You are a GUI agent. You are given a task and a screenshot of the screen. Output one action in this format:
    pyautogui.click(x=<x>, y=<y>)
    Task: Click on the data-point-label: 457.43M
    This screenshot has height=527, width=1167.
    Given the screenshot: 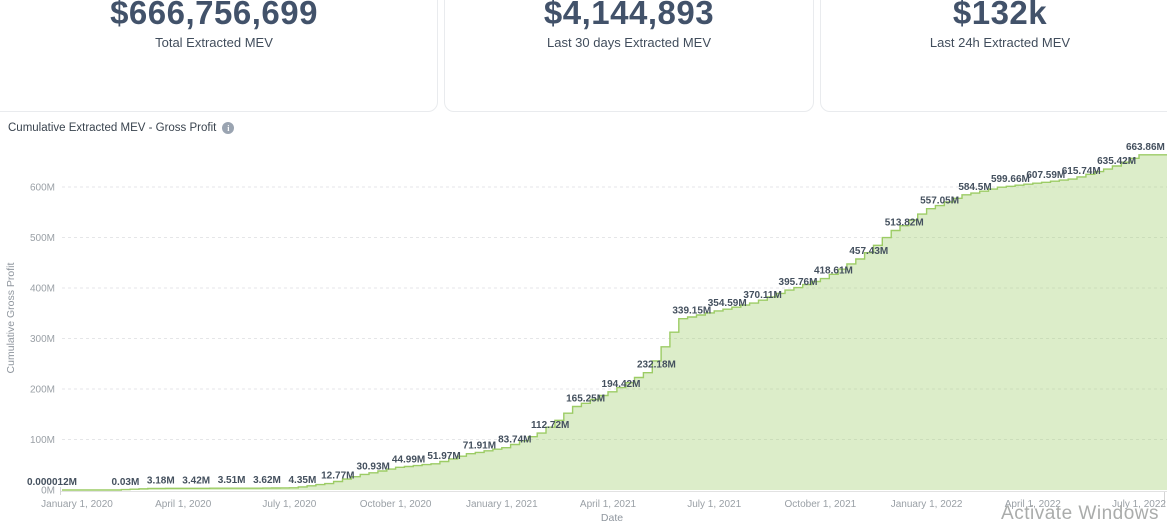 What is the action you would take?
    pyautogui.click(x=868, y=251)
    